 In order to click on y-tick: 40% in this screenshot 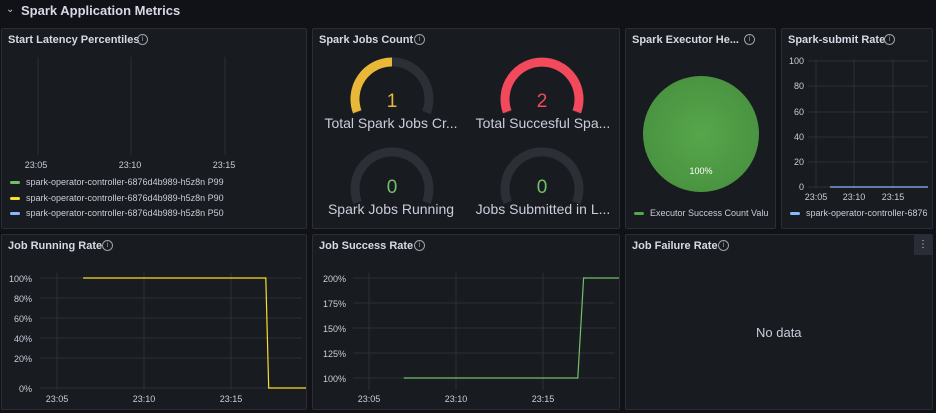, I will do `click(23, 339)`.